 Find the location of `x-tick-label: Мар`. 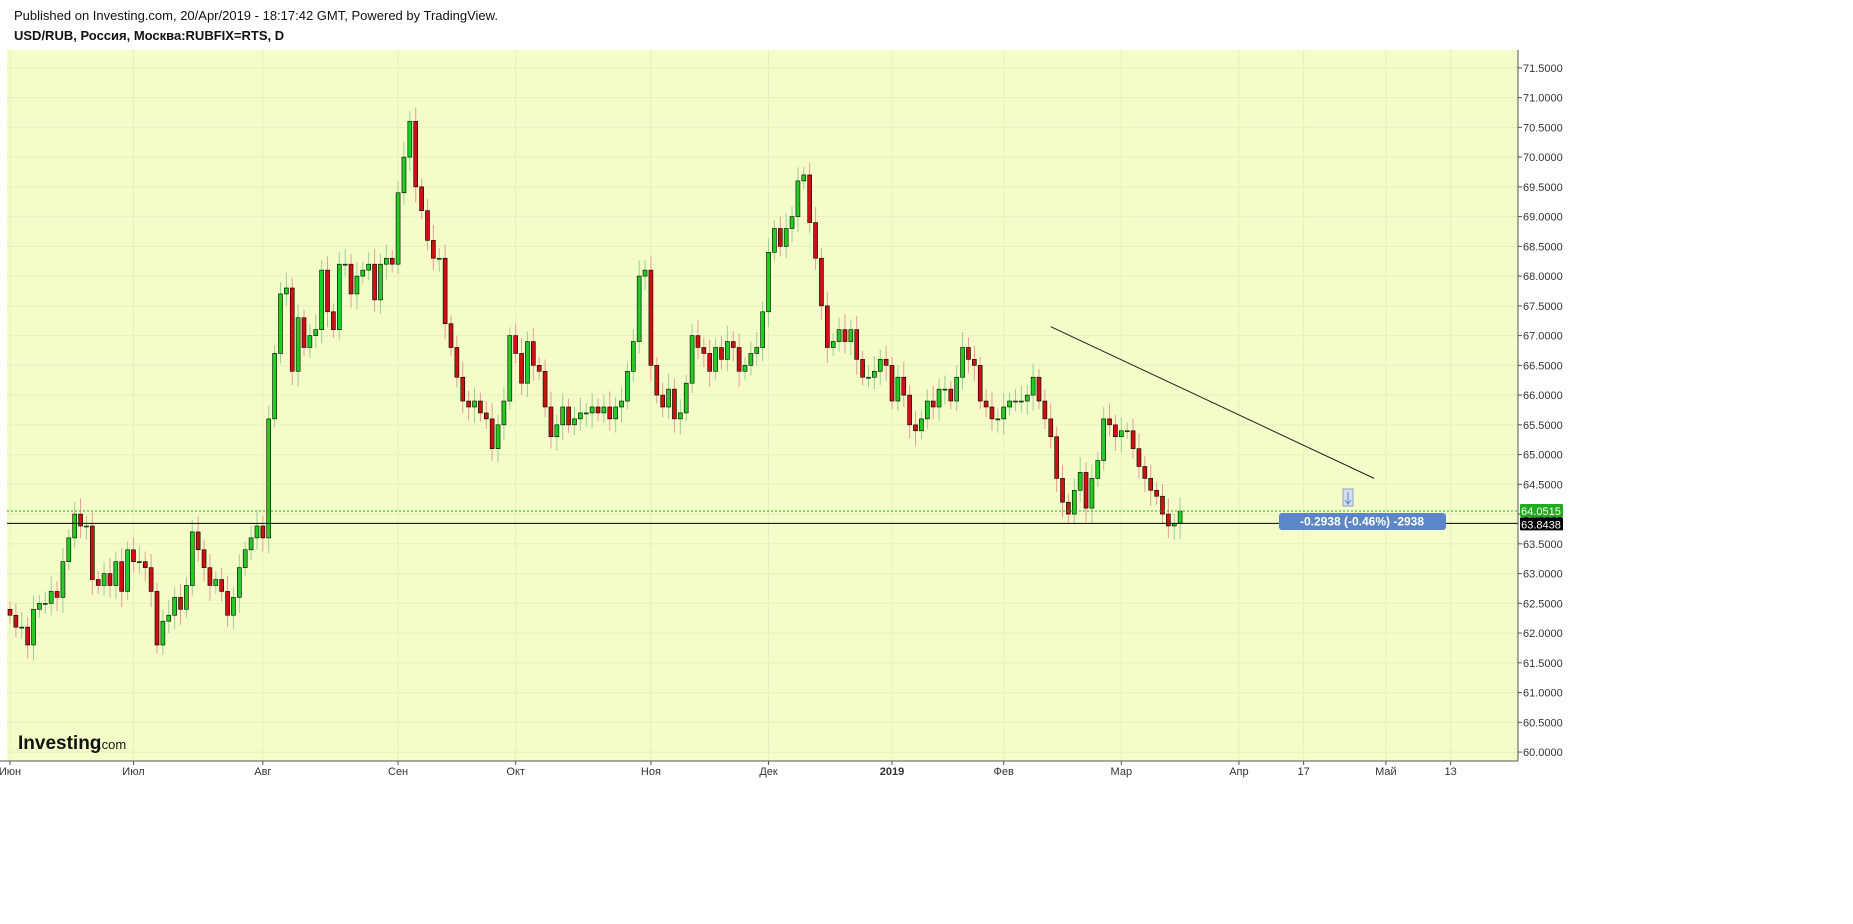

x-tick-label: Мар is located at coordinates (1122, 772).